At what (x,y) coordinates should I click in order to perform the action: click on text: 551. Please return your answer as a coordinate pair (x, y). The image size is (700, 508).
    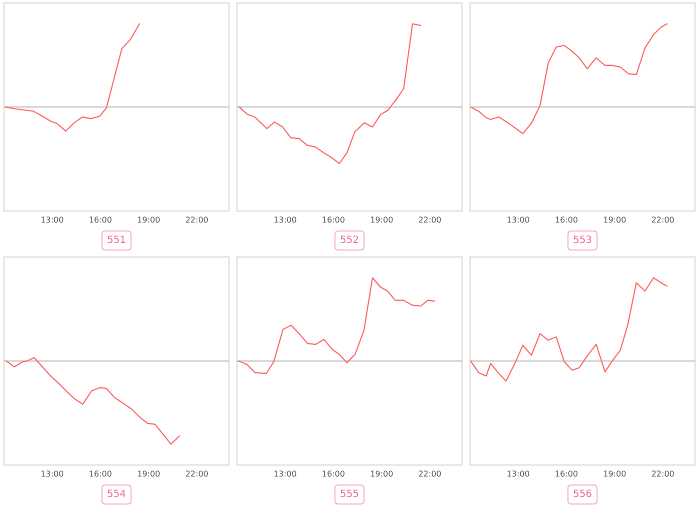
    Looking at the image, I should click on (116, 240).